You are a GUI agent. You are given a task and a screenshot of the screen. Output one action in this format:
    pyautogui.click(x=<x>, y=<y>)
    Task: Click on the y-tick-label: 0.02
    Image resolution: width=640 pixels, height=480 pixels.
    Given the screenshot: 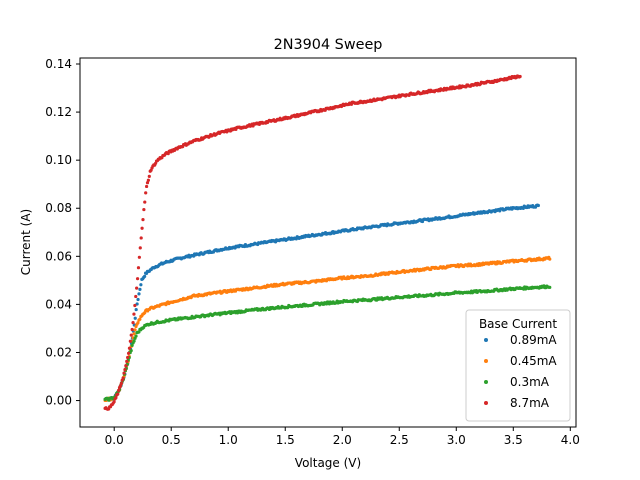 What is the action you would take?
    pyautogui.click(x=58, y=352)
    